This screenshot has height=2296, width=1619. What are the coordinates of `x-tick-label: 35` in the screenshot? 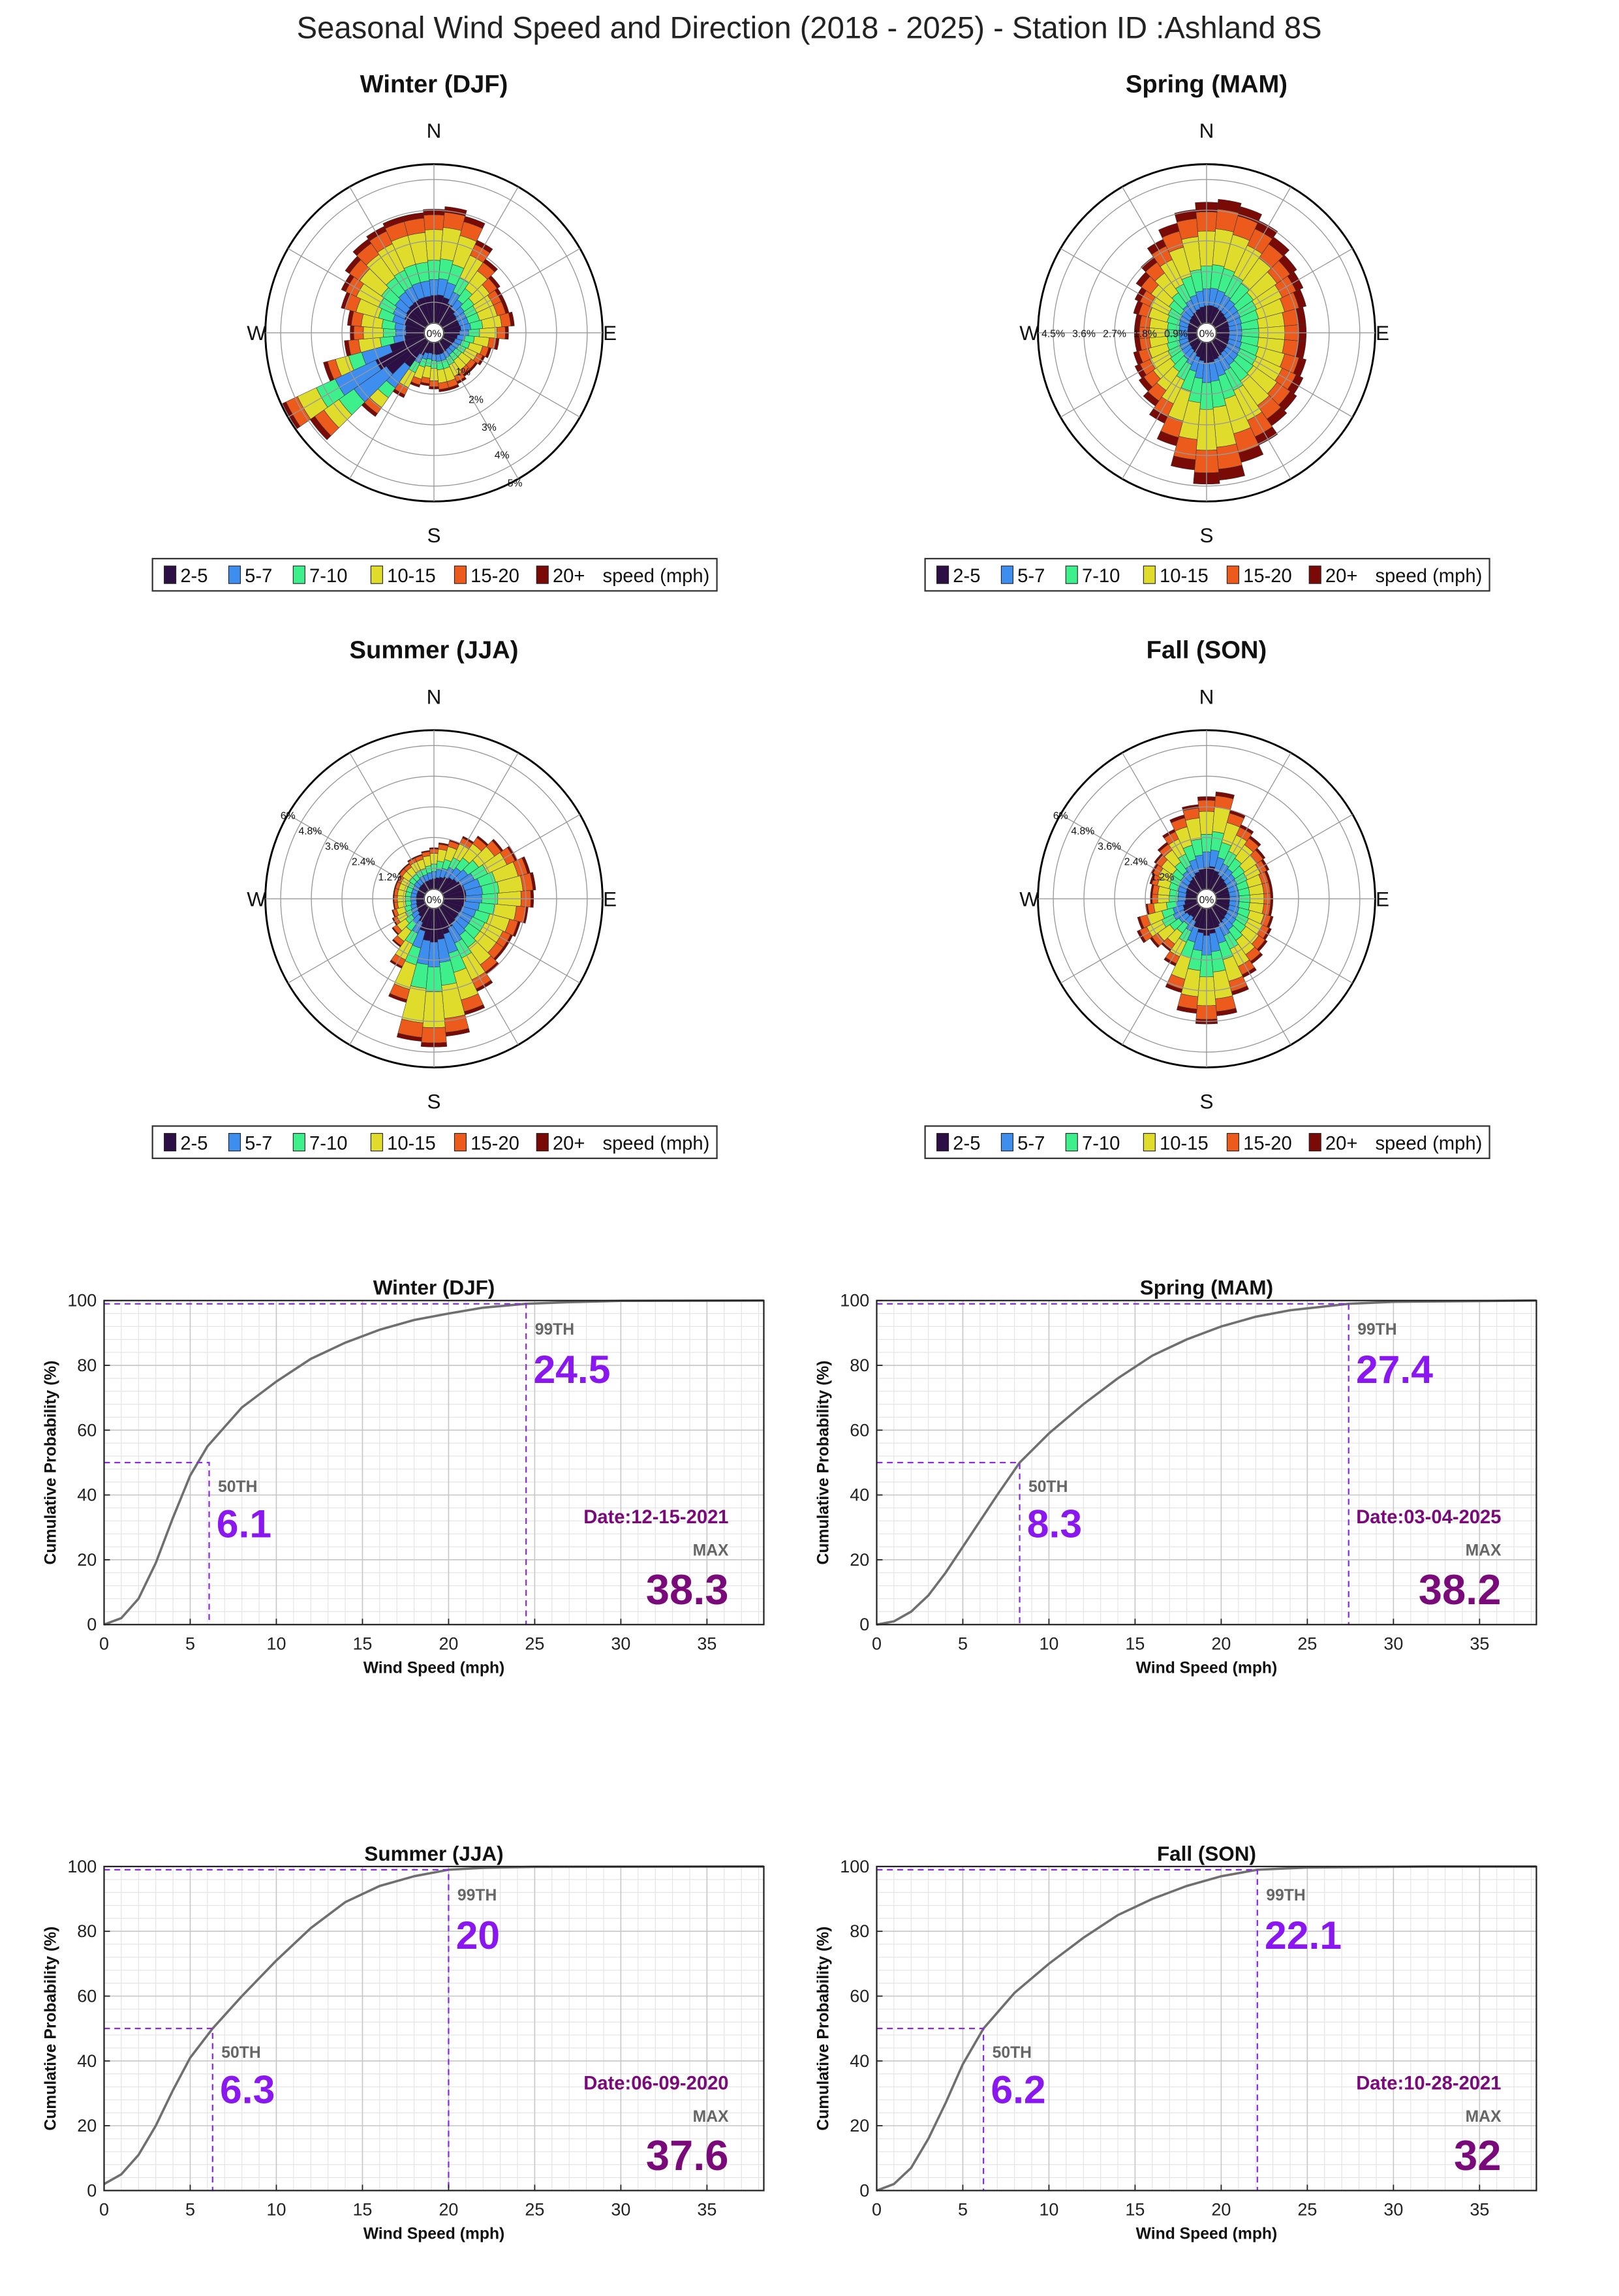 It's located at (707, 1643).